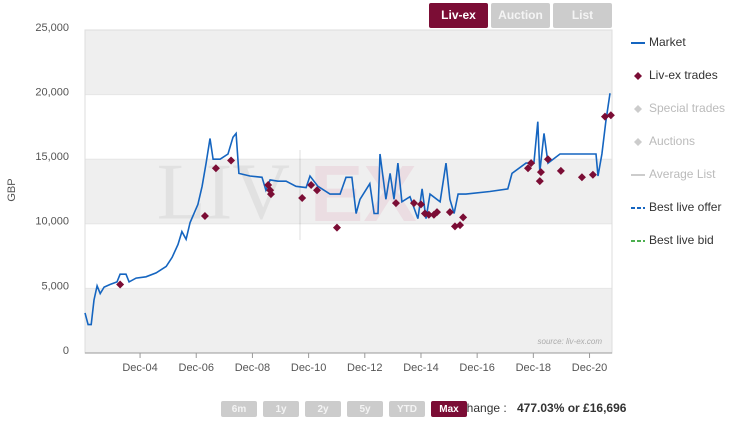 This screenshot has height=425, width=743. Describe the element at coordinates (52, 93) in the screenshot. I see `y-tick-label: 20,000` at that location.